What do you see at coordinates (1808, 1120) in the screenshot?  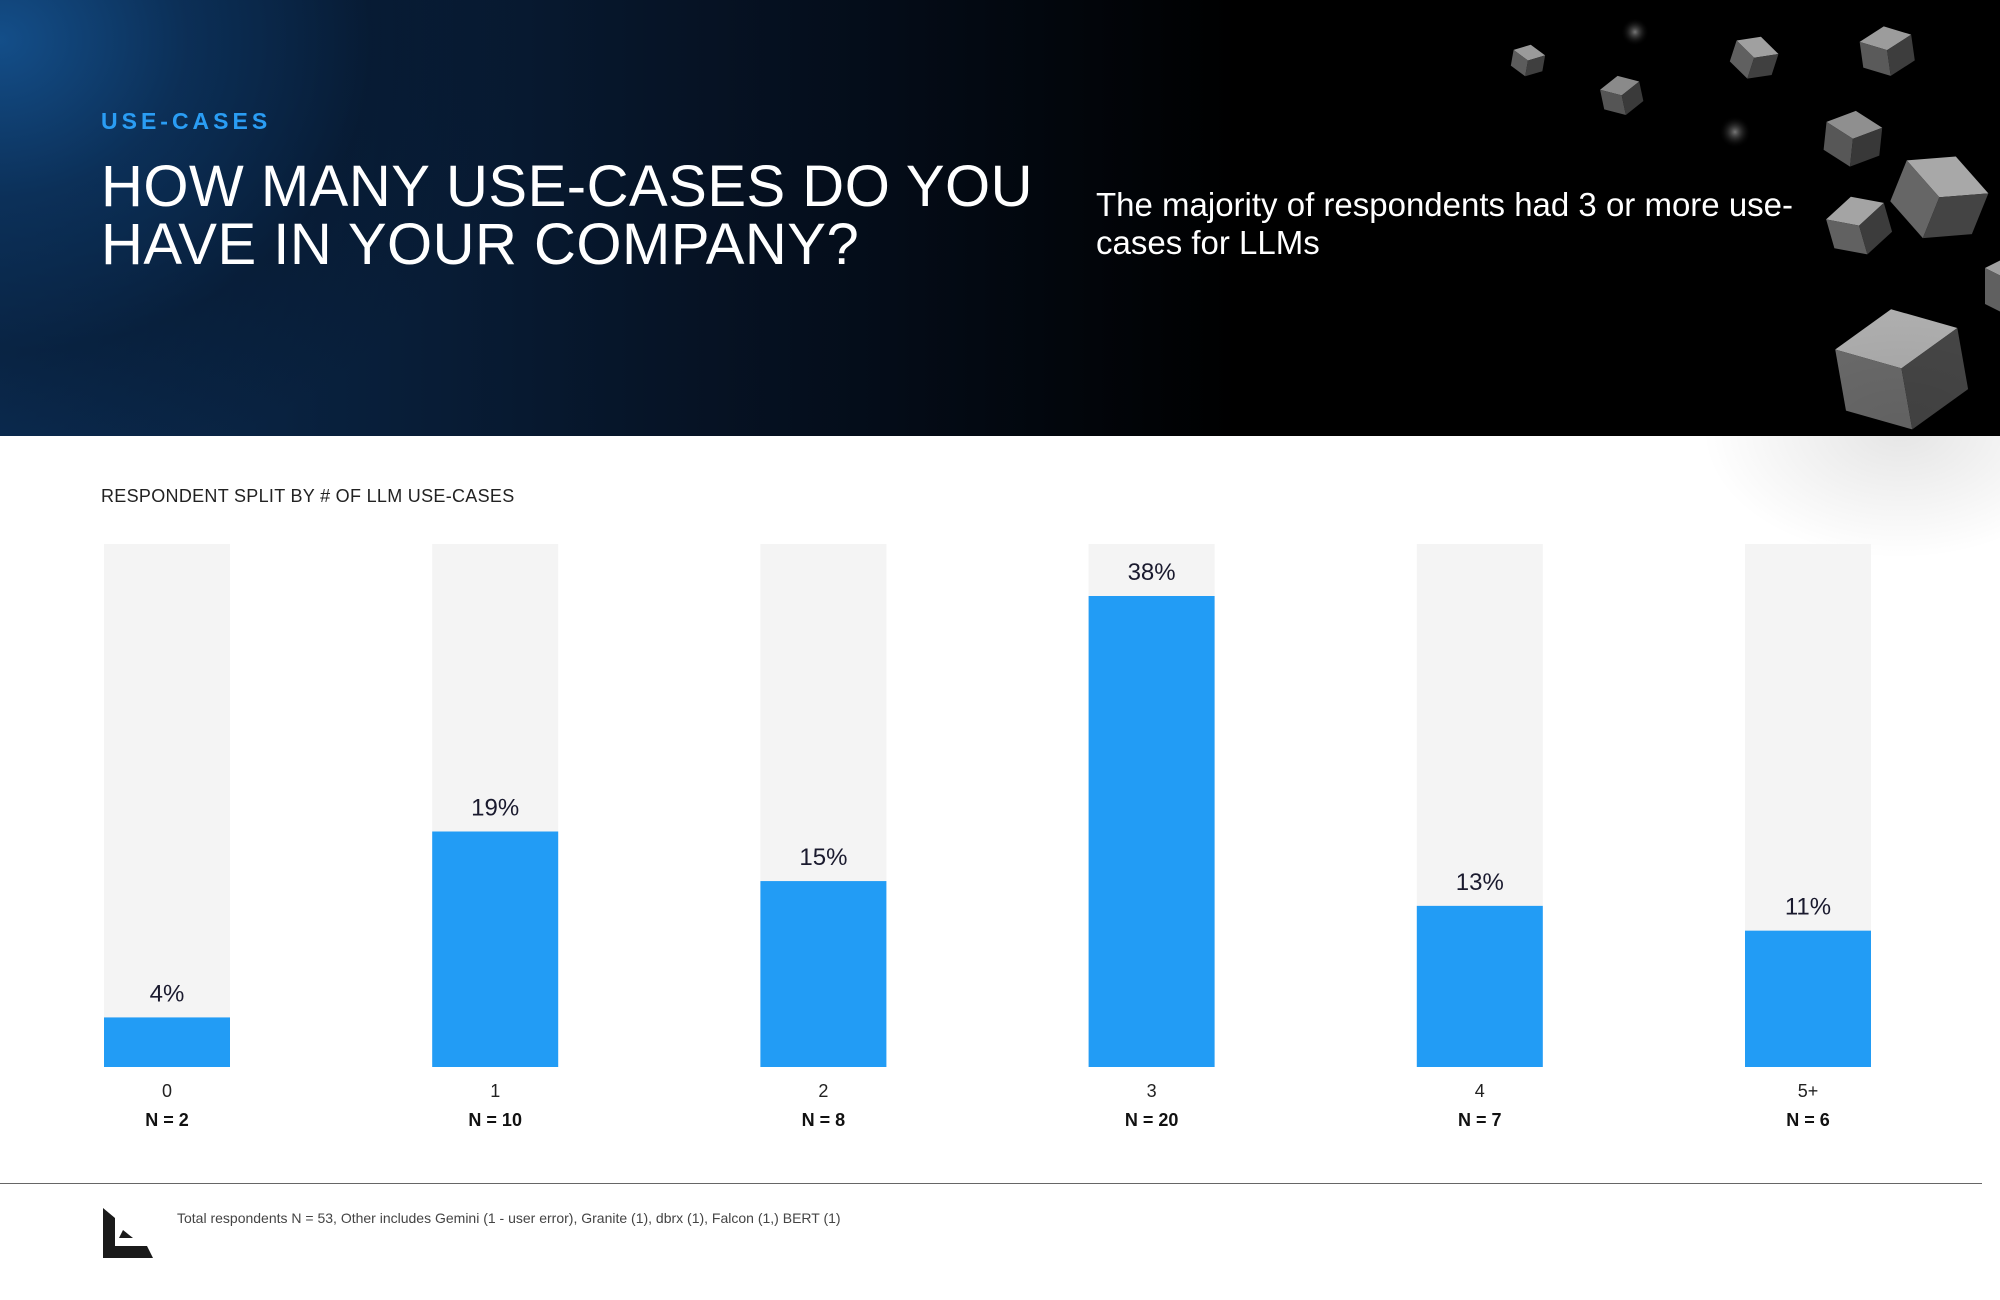 I see `count-label: N = 6` at bounding box center [1808, 1120].